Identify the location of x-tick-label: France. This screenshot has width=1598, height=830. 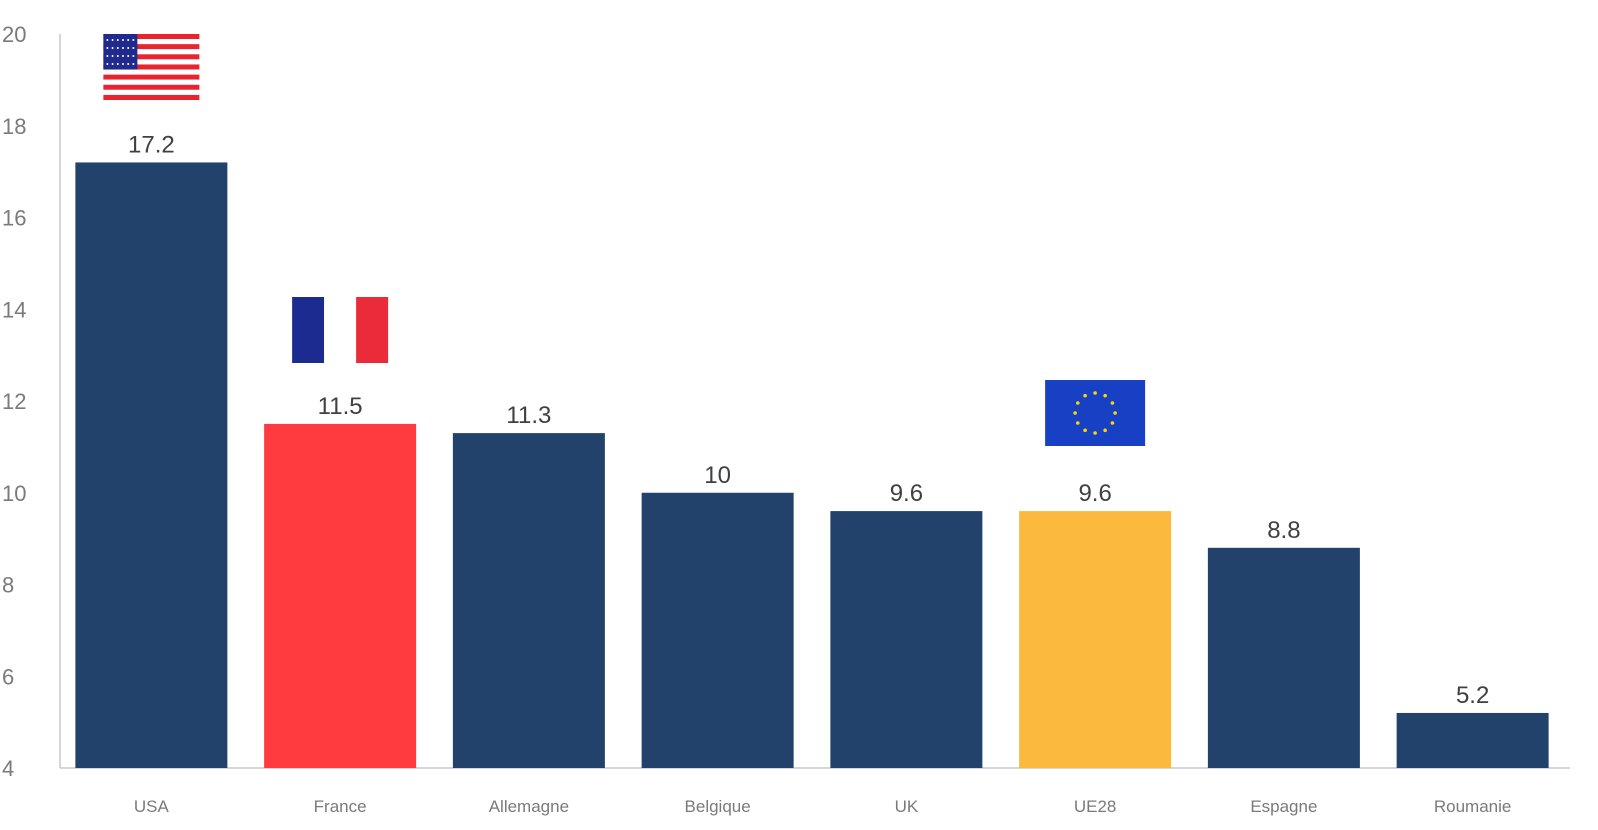
(340, 806).